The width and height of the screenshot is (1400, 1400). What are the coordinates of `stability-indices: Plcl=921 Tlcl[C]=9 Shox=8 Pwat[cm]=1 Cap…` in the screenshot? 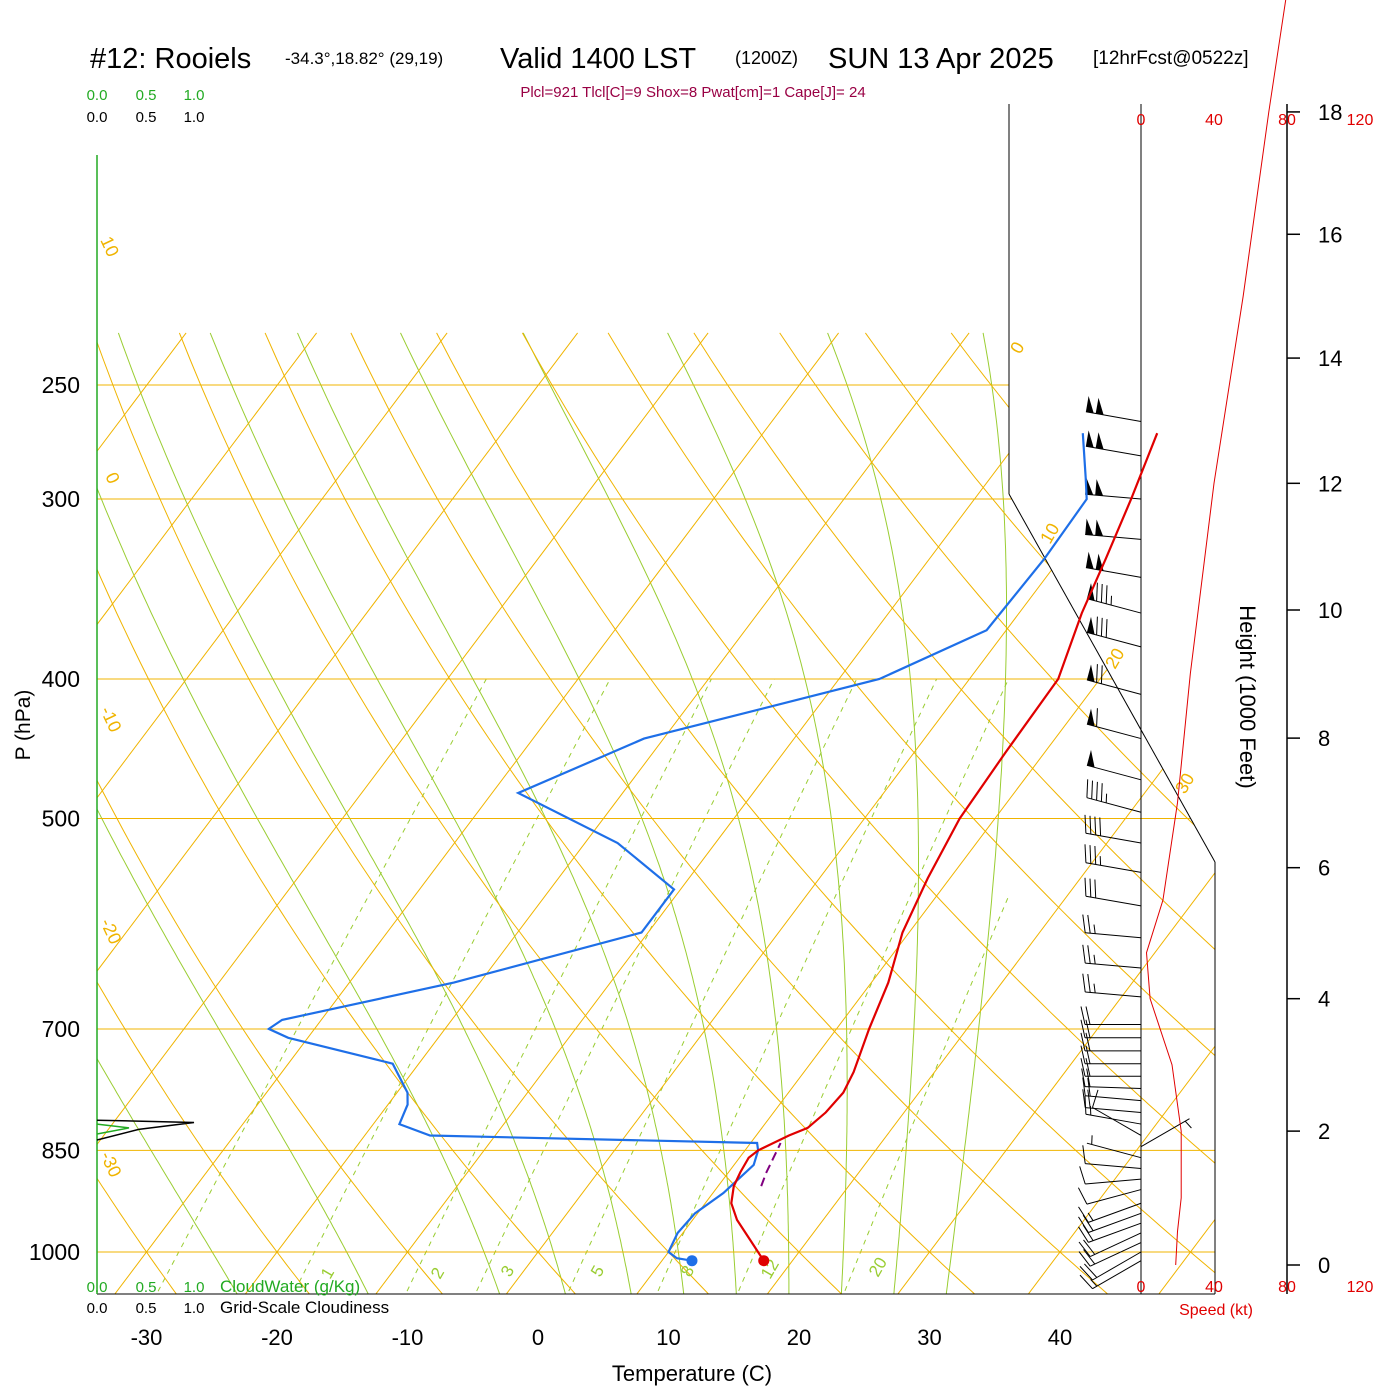 It's located at (692, 92).